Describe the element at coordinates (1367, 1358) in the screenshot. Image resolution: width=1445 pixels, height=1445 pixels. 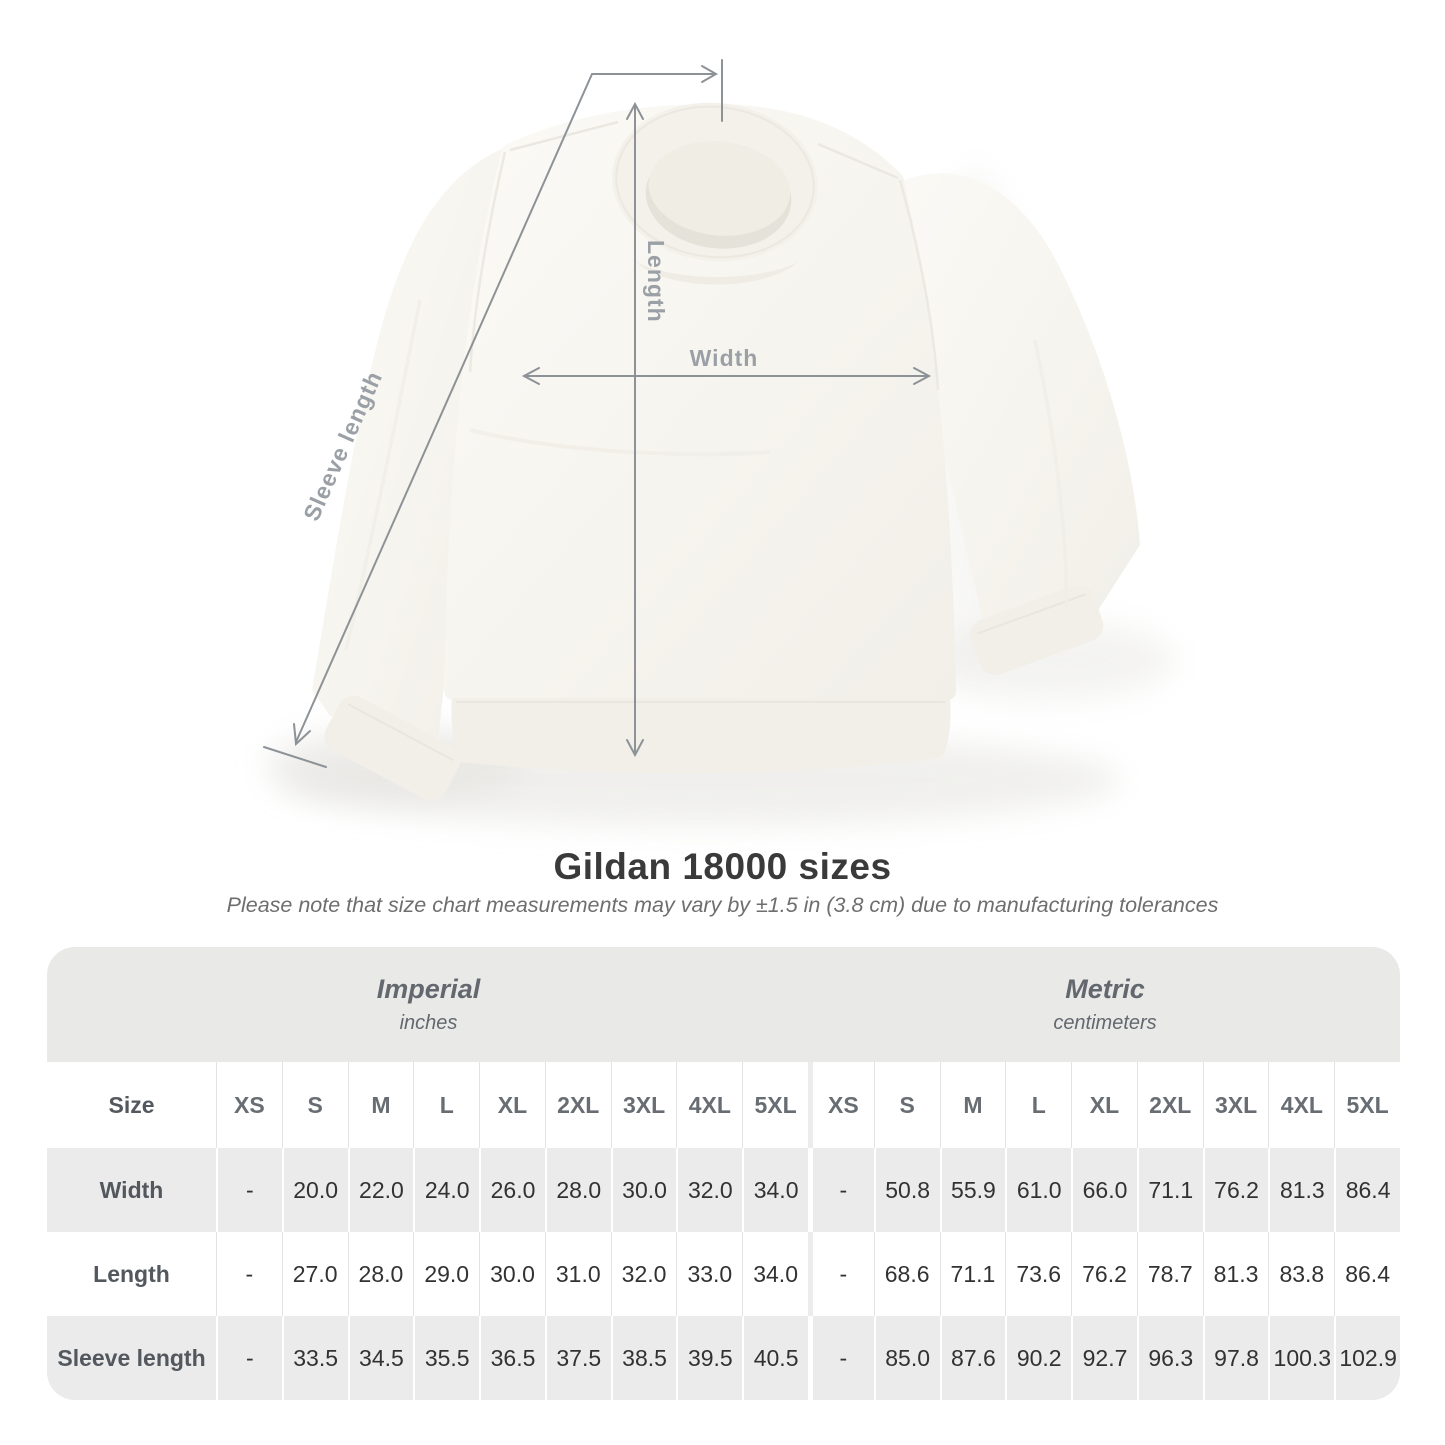
I see `table-cell: 102.9` at that location.